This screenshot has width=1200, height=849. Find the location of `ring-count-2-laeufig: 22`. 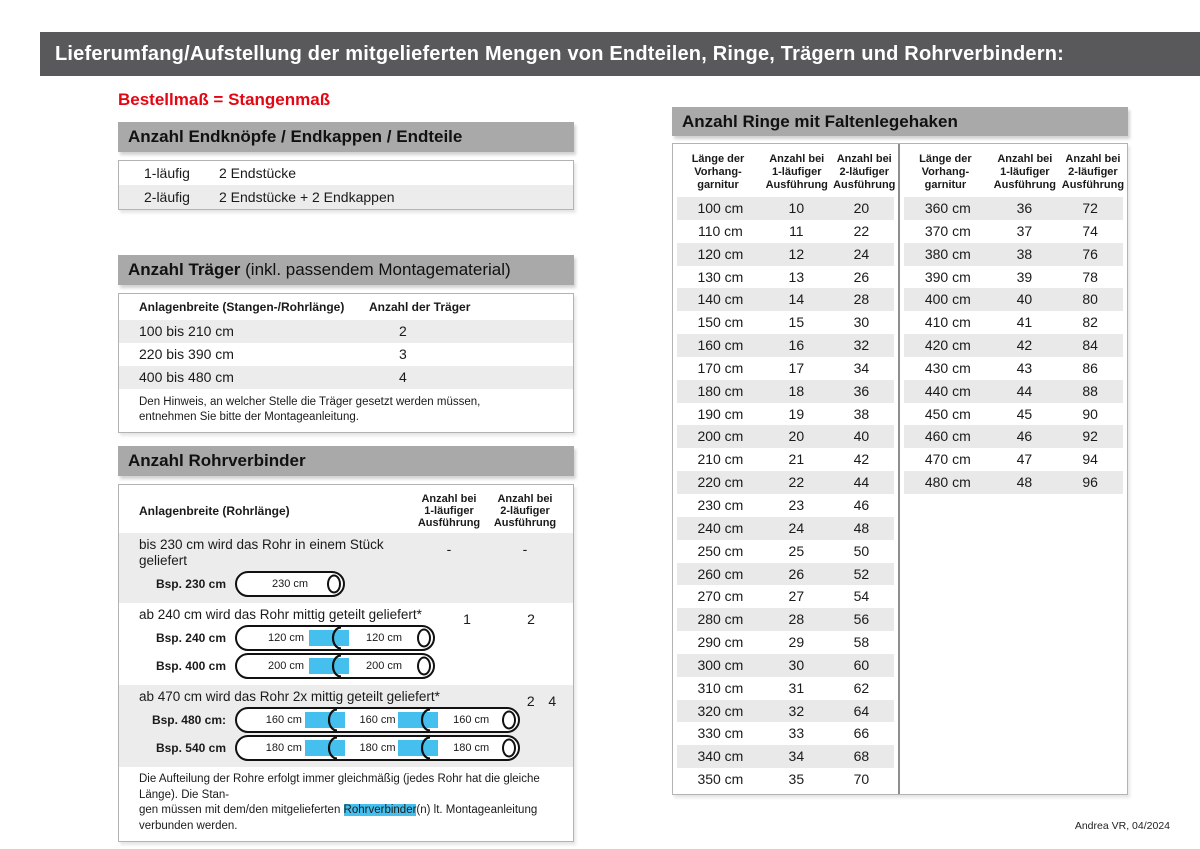

ring-count-2-laeufig: 22 is located at coordinates (861, 230).